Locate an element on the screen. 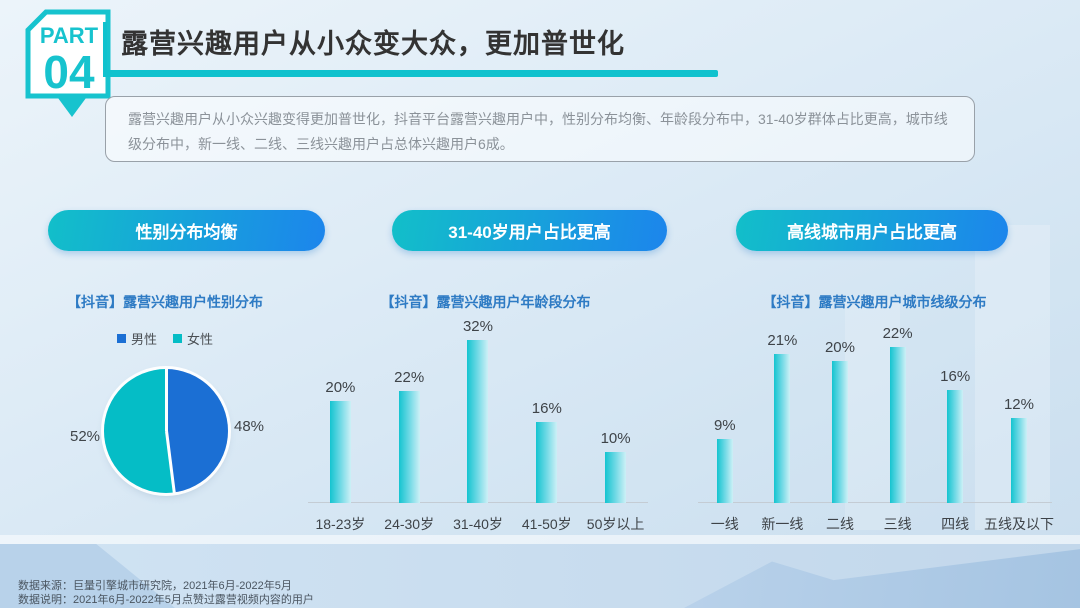 Image resolution: width=1080 pixels, height=608 pixels. bar-column: 12% 五线及以下 is located at coordinates (1019, 423).